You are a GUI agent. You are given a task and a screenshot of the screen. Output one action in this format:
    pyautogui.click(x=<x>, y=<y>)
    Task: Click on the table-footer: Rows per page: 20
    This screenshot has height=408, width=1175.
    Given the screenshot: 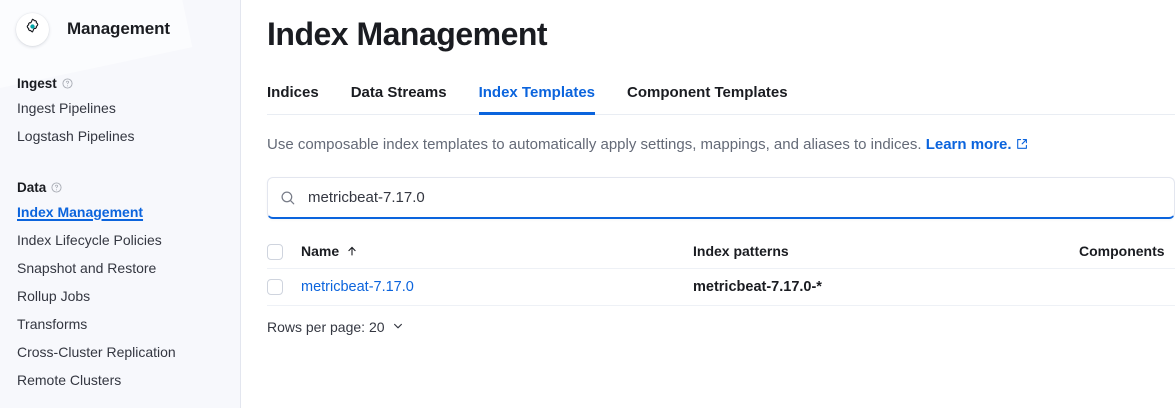 What is the action you would take?
    pyautogui.click(x=721, y=327)
    